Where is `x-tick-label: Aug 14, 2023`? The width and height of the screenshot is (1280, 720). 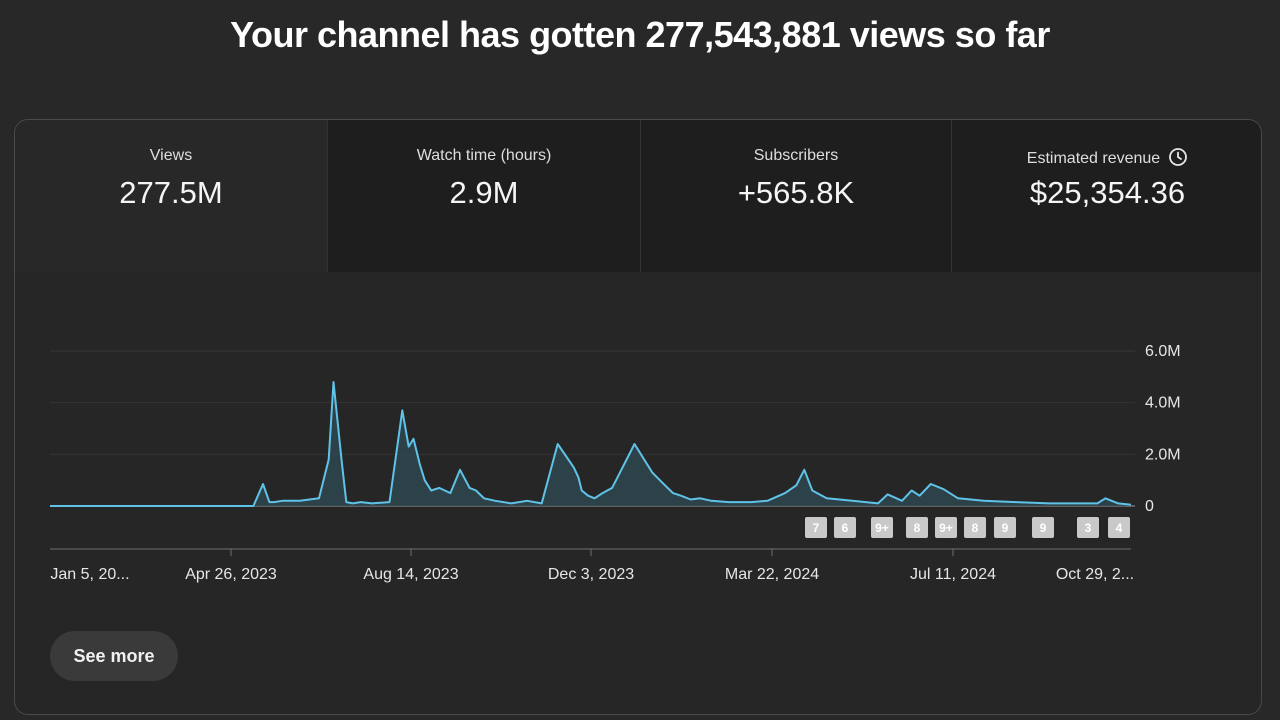
x-tick-label: Aug 14, 2023 is located at coordinates (410, 574).